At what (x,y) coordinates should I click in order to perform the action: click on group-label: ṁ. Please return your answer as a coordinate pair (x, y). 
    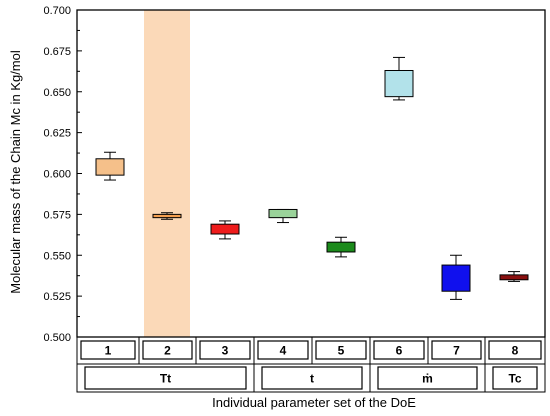
    Looking at the image, I should click on (427, 379).